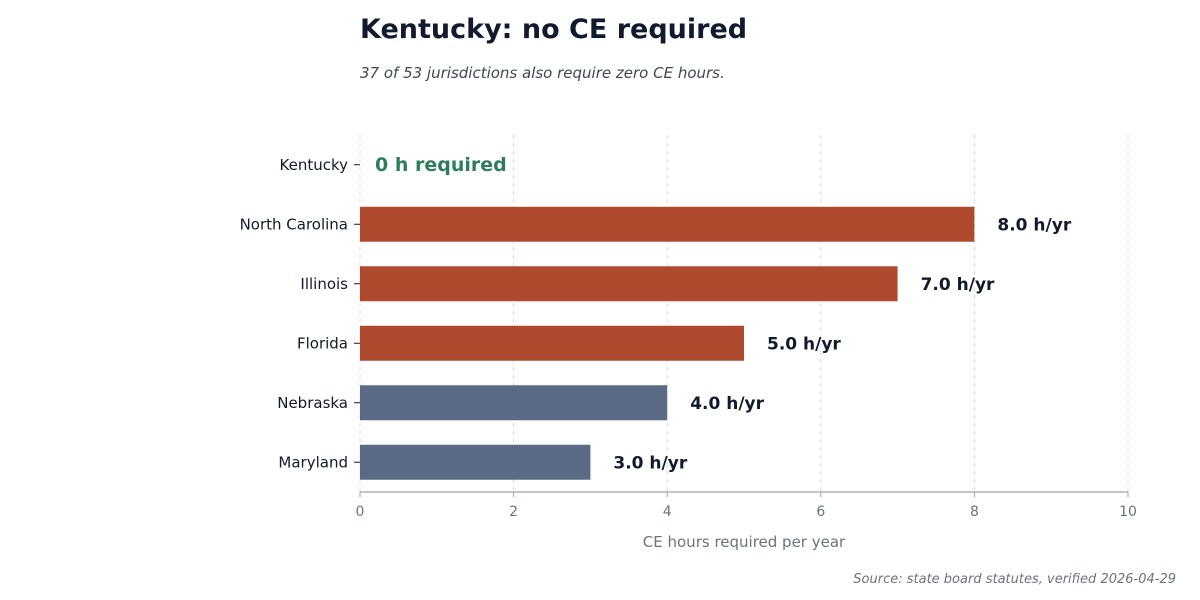 The width and height of the screenshot is (1200, 600). Describe the element at coordinates (322, 343) in the screenshot. I see `category-label: Florida` at that location.